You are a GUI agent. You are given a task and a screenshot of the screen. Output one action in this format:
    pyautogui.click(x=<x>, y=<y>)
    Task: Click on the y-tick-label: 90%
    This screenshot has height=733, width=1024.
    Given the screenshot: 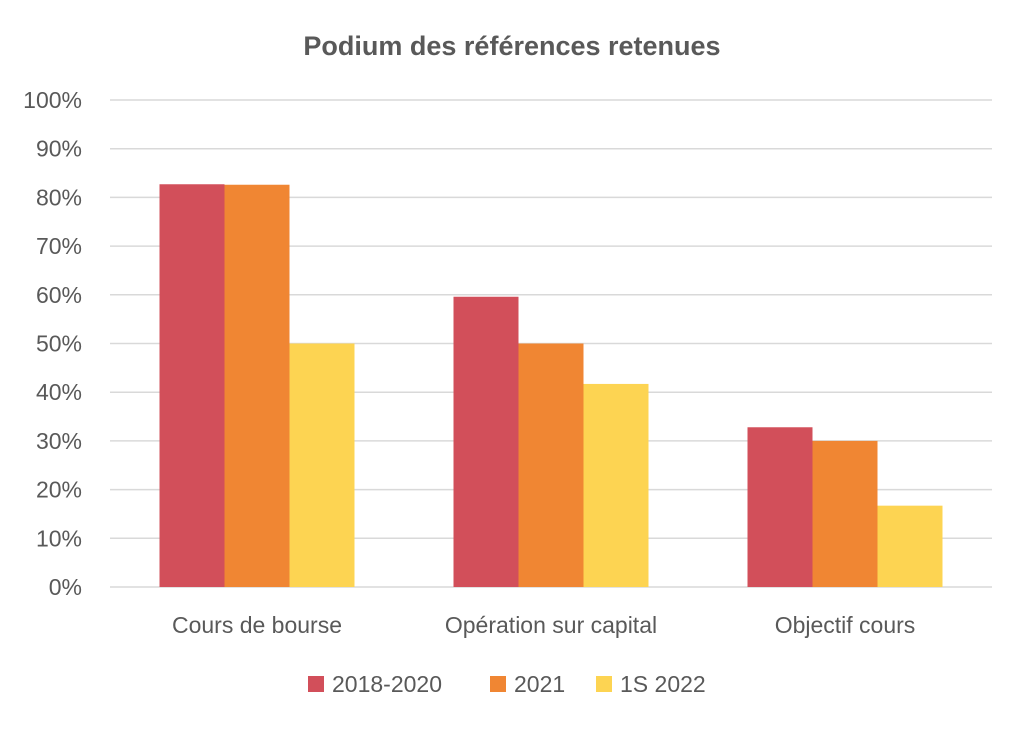 What is the action you would take?
    pyautogui.click(x=59, y=149)
    